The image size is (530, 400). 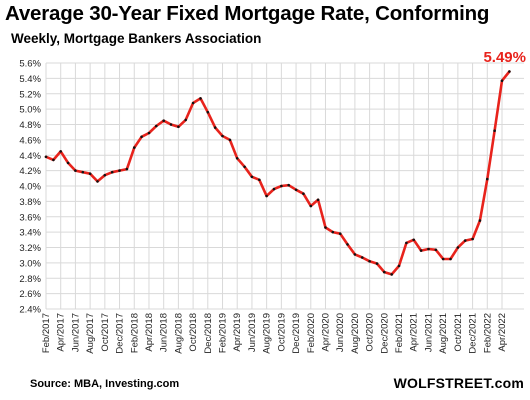 I want to click on x-tick-label: Dec/2017, so click(x=120, y=333).